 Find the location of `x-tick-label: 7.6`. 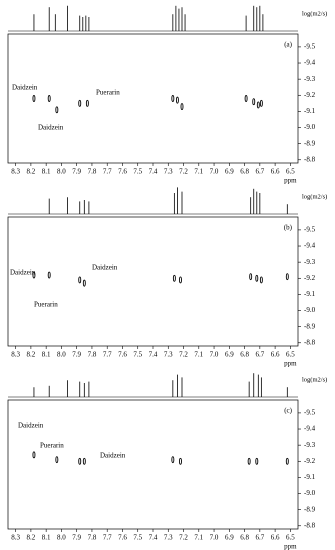

x-tick-label: 7.6 is located at coordinates (122, 355).